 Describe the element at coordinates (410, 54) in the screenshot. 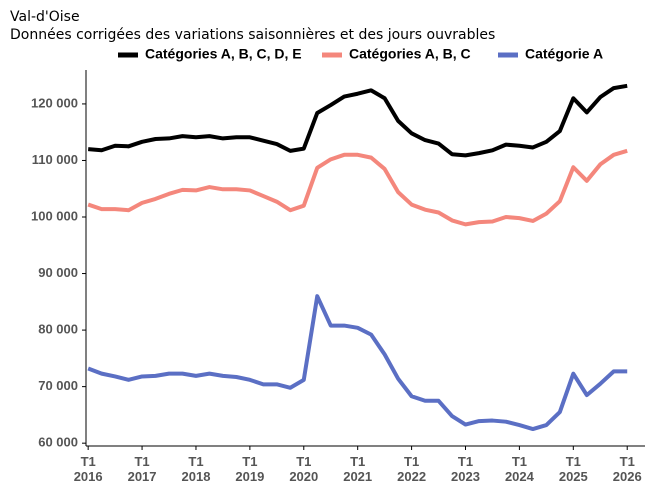

I see `legend-label: Catégories A, B, C` at that location.